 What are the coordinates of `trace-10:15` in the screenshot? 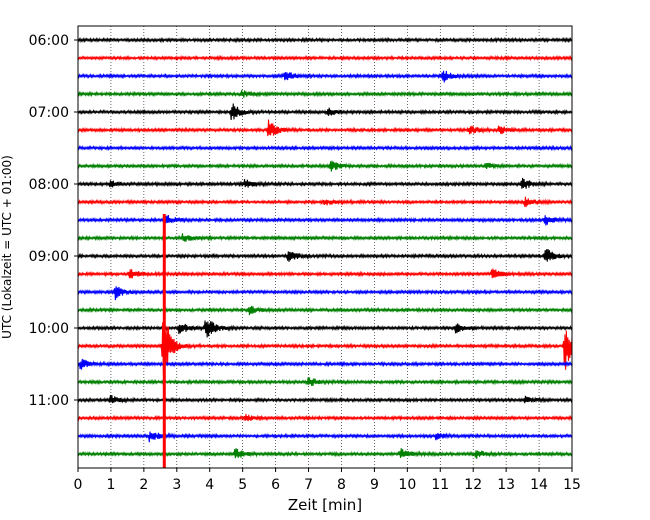 It's located at (325, 350).